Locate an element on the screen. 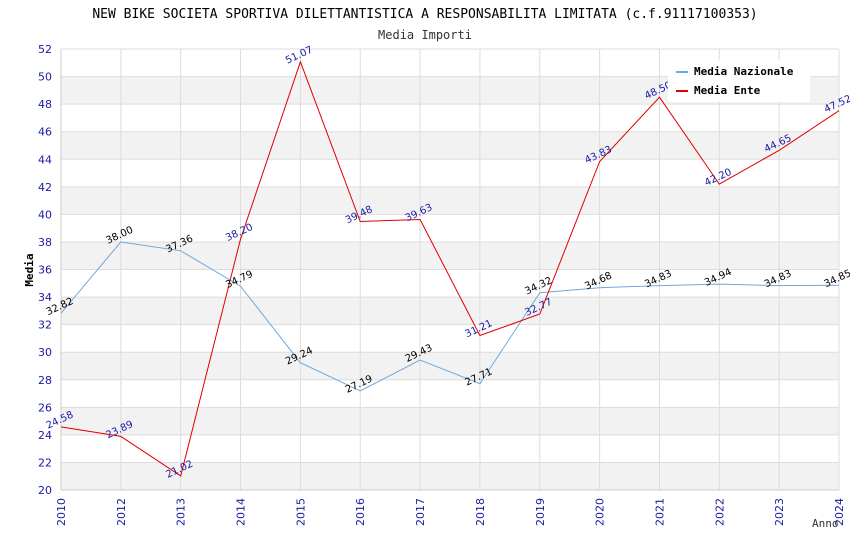  data-label: 51.07 is located at coordinates (299, 56).